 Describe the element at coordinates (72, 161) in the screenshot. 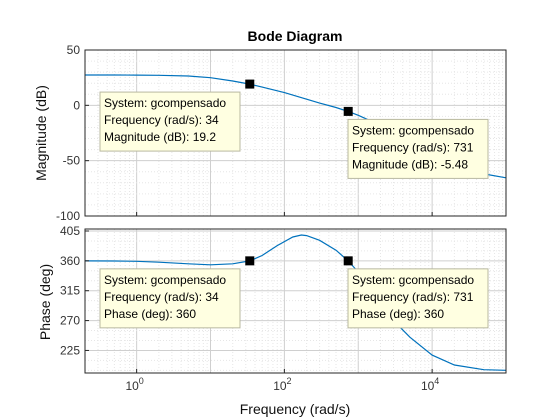

I see `y-tick-label: -50` at that location.